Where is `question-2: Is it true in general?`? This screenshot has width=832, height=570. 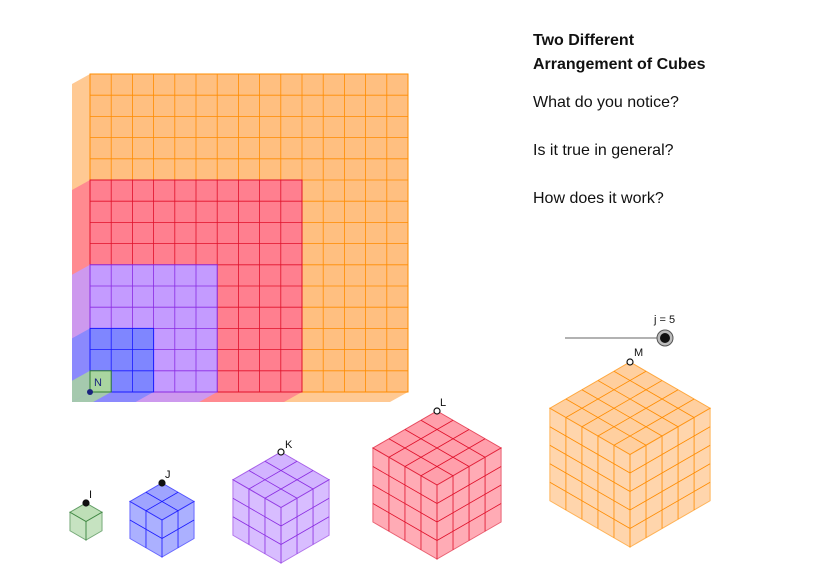
question-2: Is it true in general? is located at coordinates (603, 150).